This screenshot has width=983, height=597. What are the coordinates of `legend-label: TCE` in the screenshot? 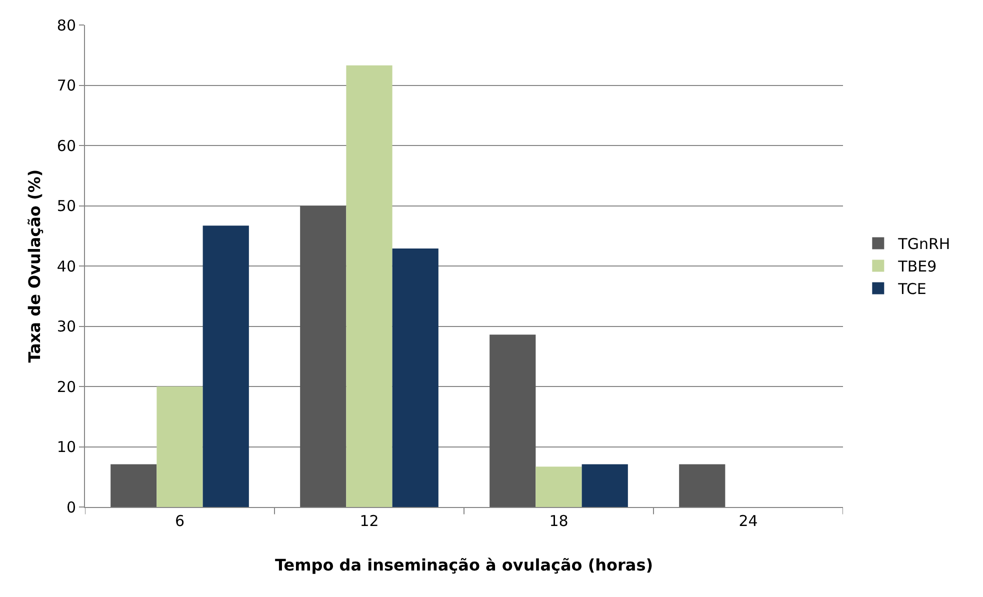 It's located at (911, 289).